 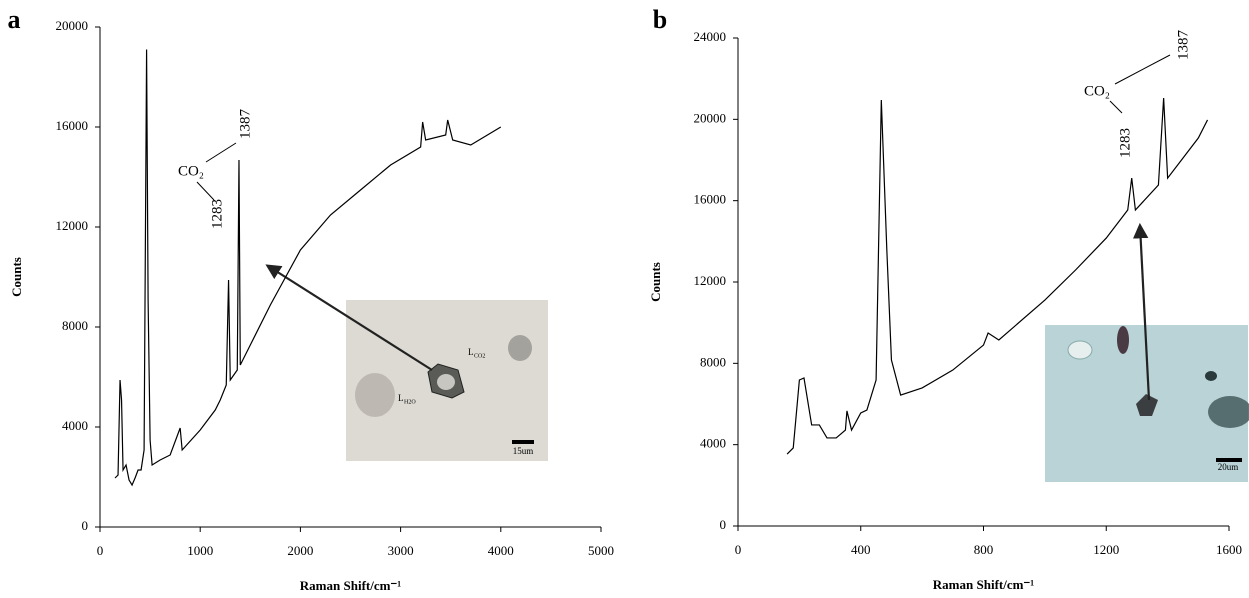 I want to click on x-tick-label: 400, so click(x=861, y=549).